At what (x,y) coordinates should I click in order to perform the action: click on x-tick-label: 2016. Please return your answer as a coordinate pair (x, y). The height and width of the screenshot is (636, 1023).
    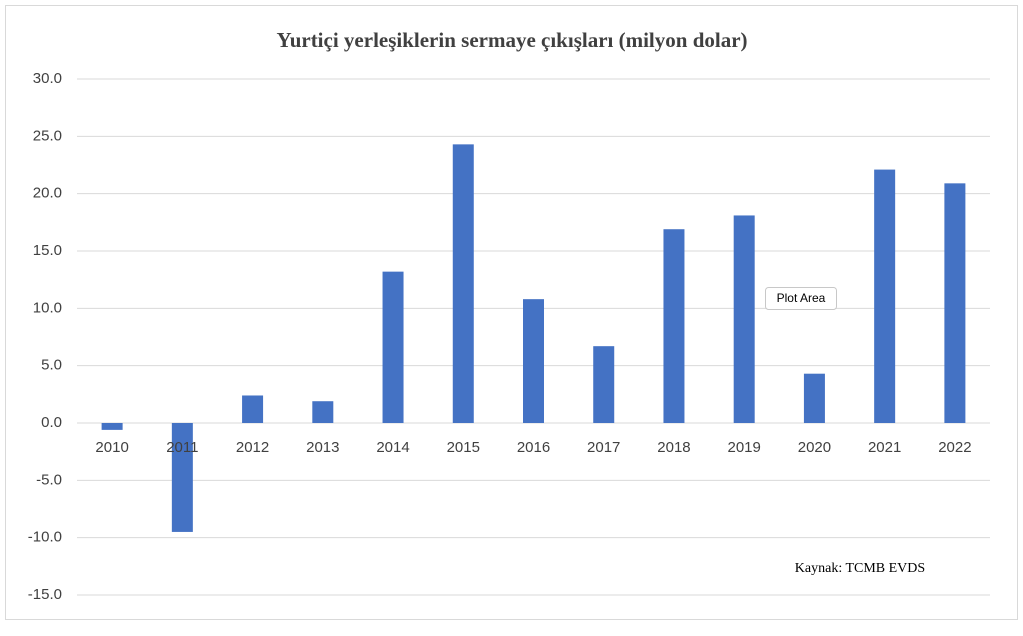
    Looking at the image, I should click on (533, 447).